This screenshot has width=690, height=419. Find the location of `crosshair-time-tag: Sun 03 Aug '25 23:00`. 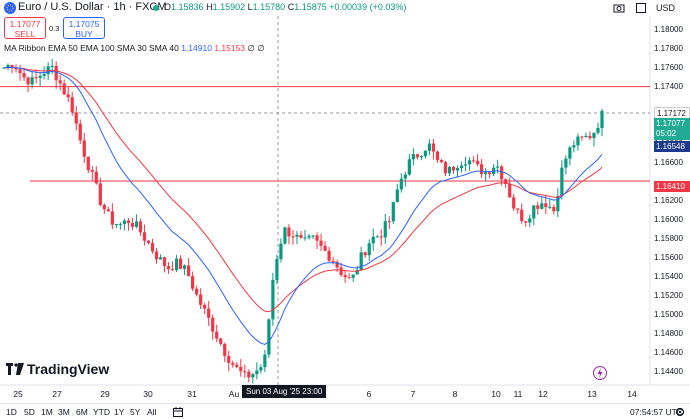

crosshair-time-tag: Sun 03 Aug '25 23:00 is located at coordinates (284, 391).